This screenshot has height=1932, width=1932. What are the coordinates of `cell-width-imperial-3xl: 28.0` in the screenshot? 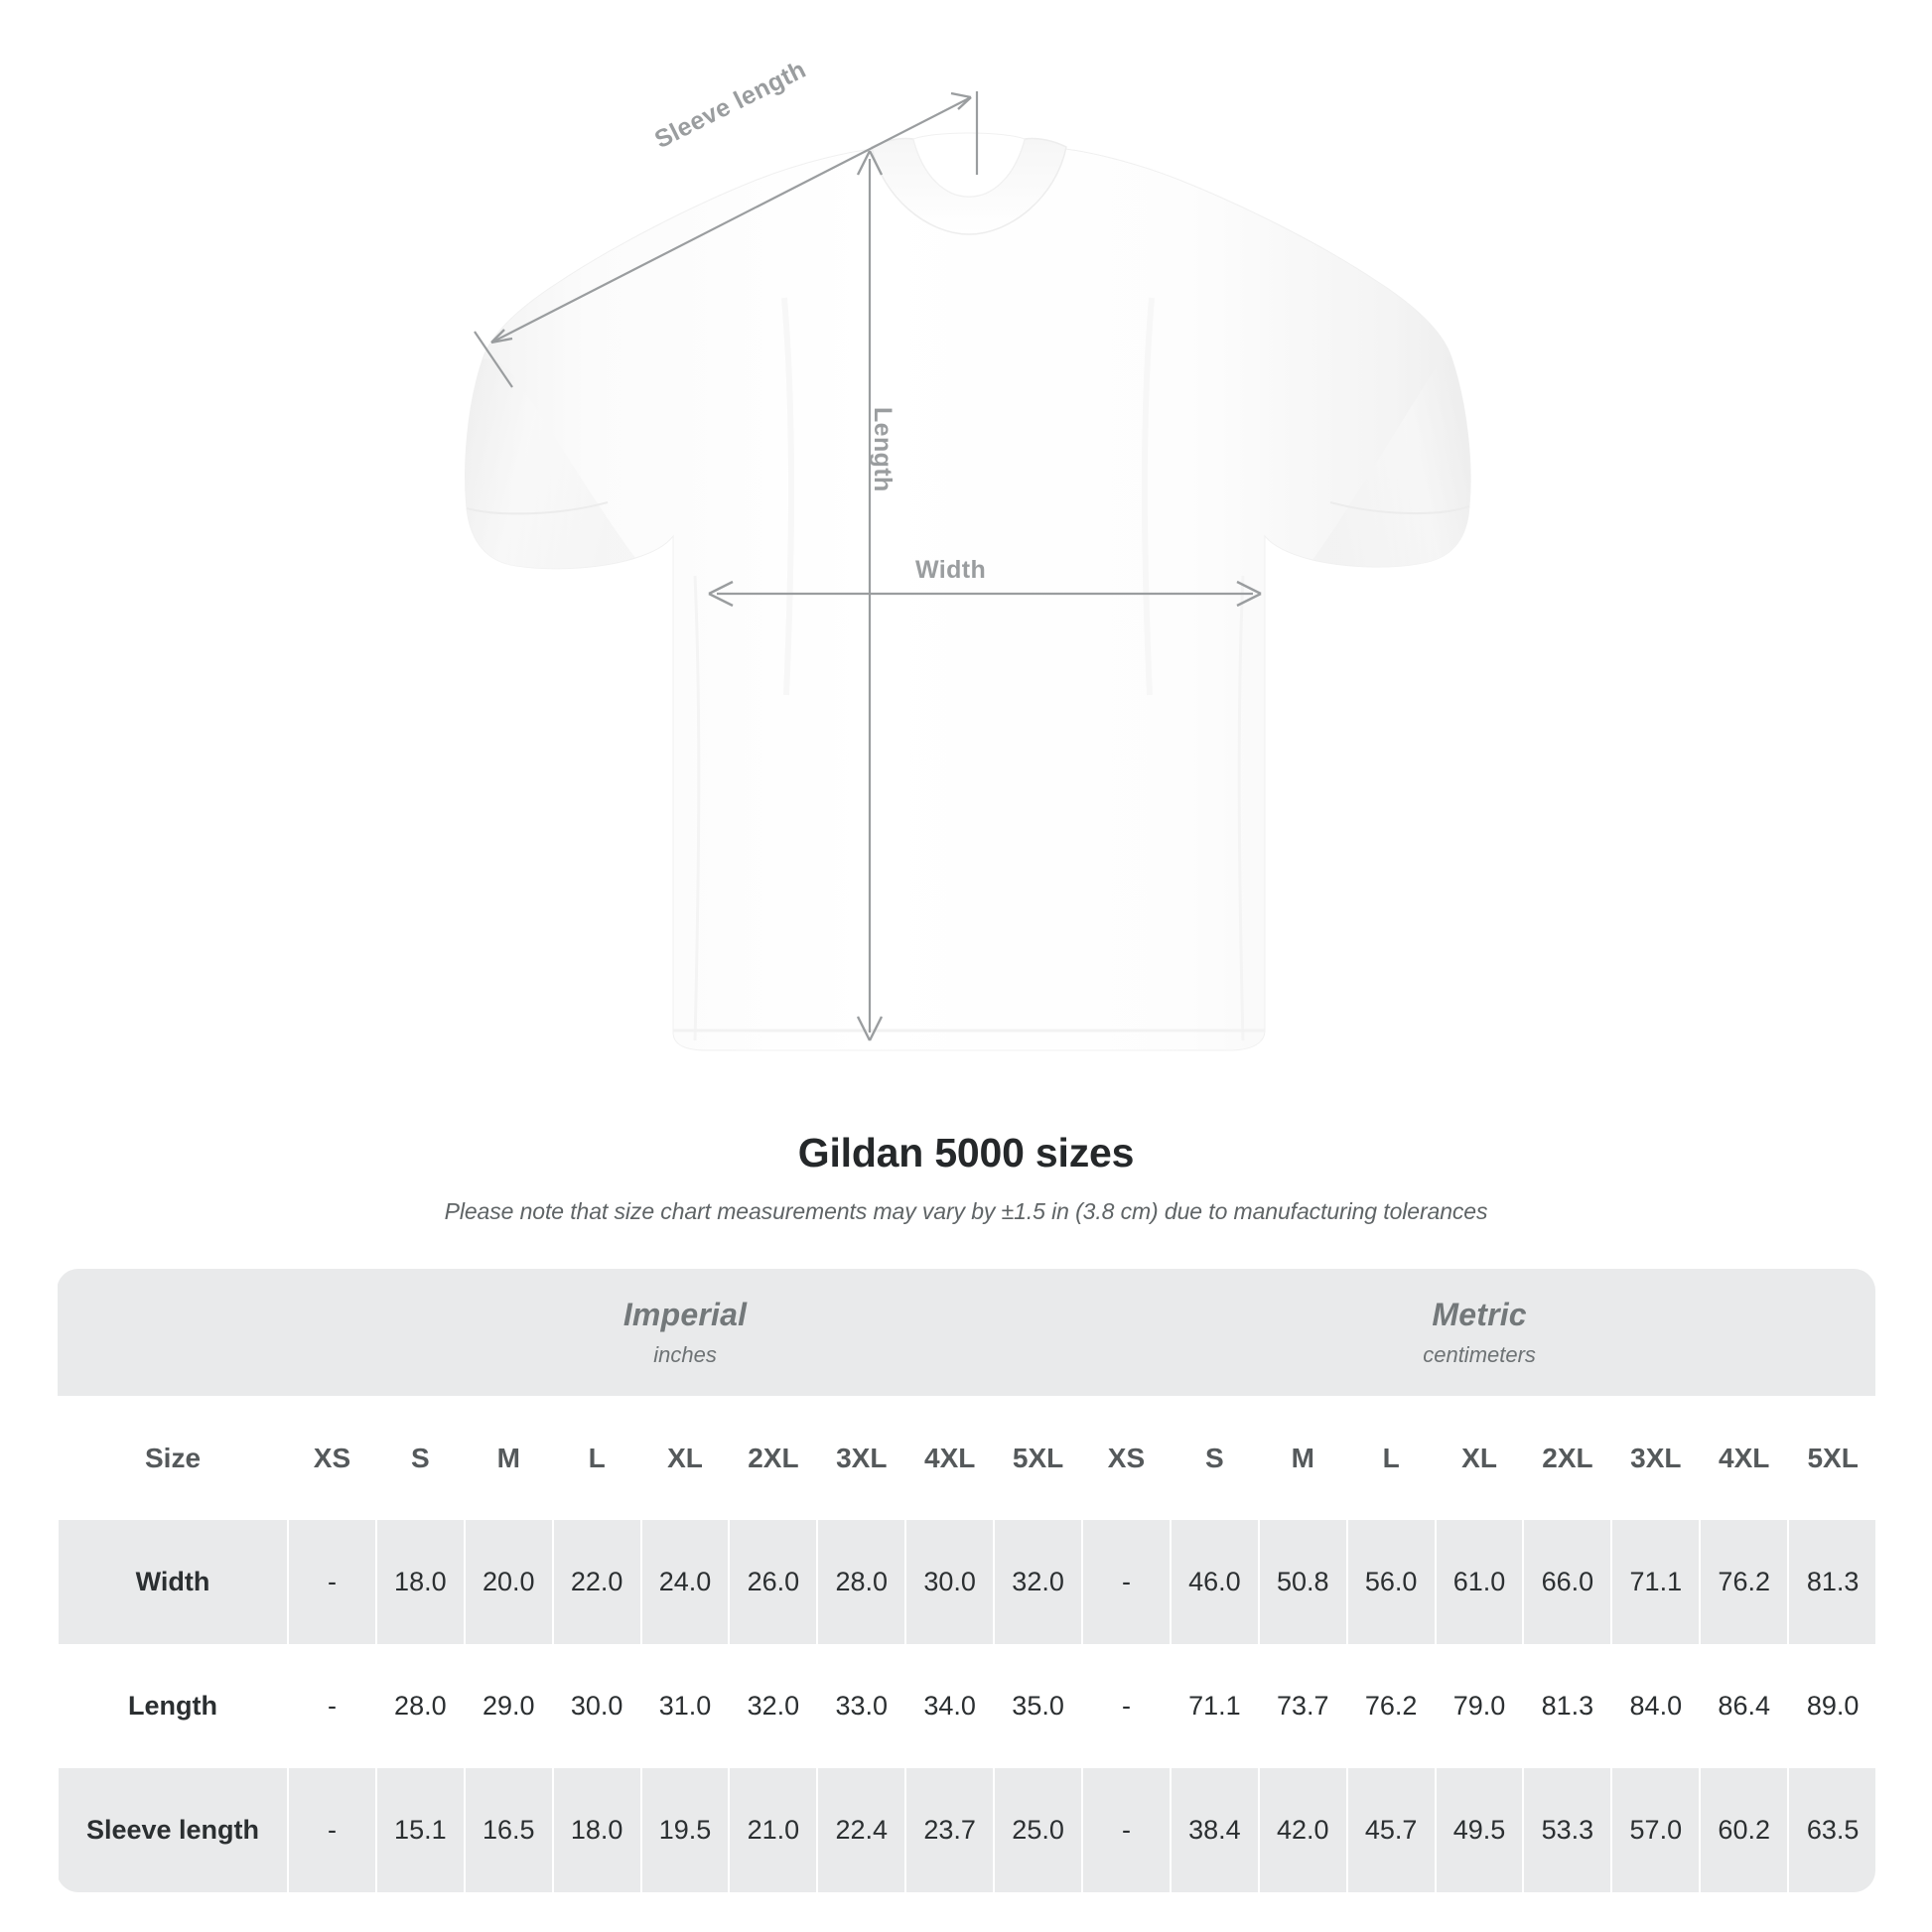 It's located at (861, 1582).